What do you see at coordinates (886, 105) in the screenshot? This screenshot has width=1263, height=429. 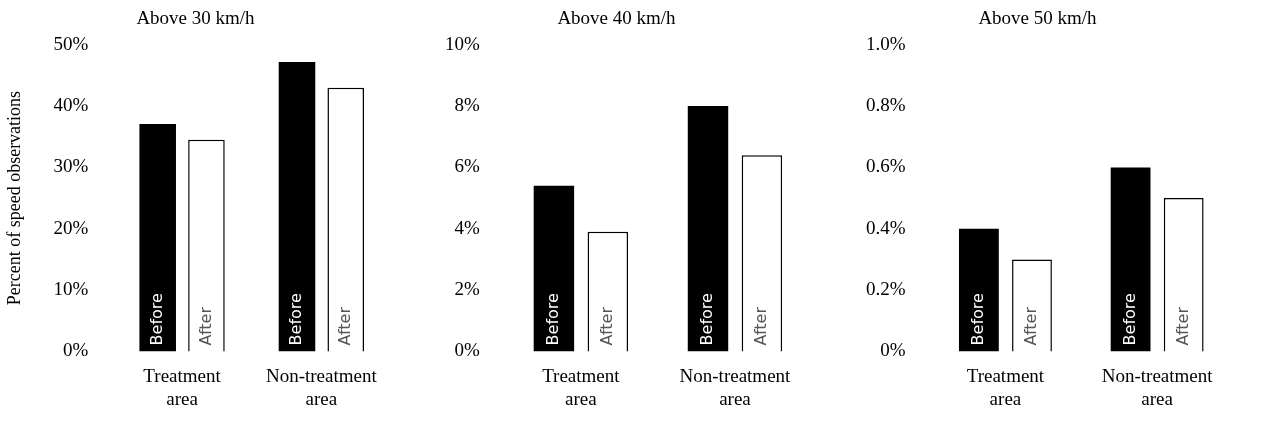 I see `y-tick-label: 0.8%` at bounding box center [886, 105].